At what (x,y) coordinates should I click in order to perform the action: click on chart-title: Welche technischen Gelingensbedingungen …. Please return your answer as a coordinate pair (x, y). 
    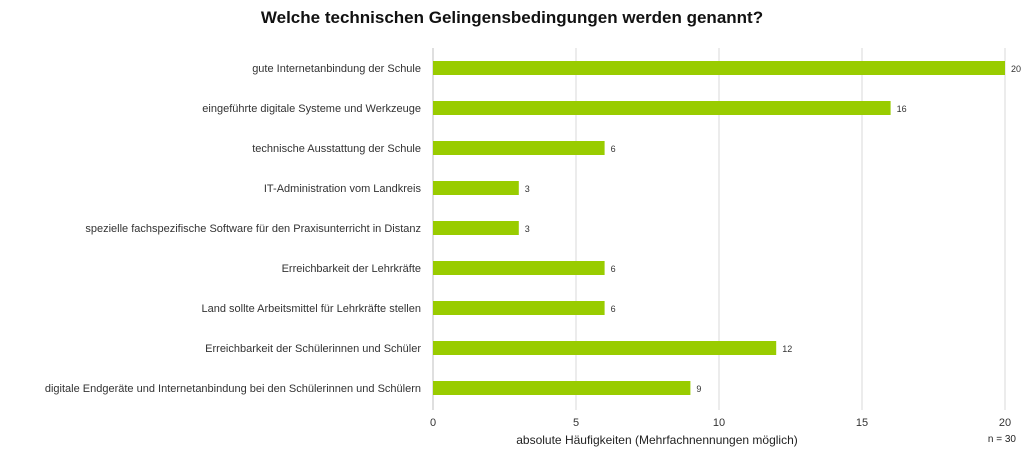
    Looking at the image, I should click on (512, 17).